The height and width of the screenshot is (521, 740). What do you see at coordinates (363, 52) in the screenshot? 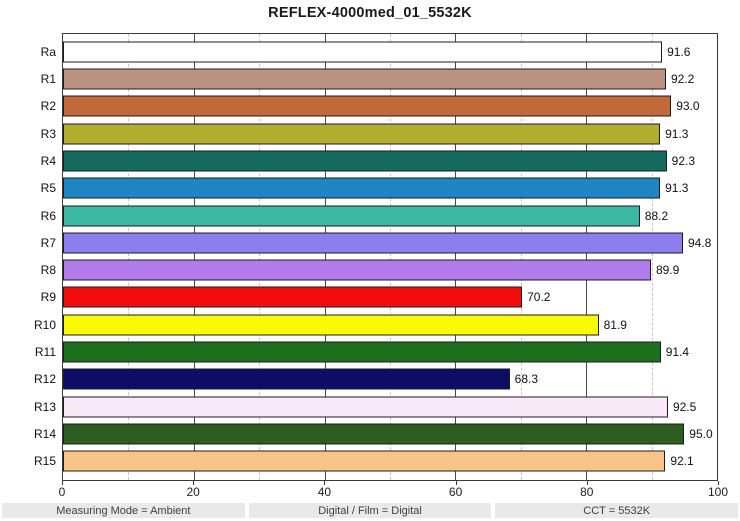
I see `bar-Ra` at bounding box center [363, 52].